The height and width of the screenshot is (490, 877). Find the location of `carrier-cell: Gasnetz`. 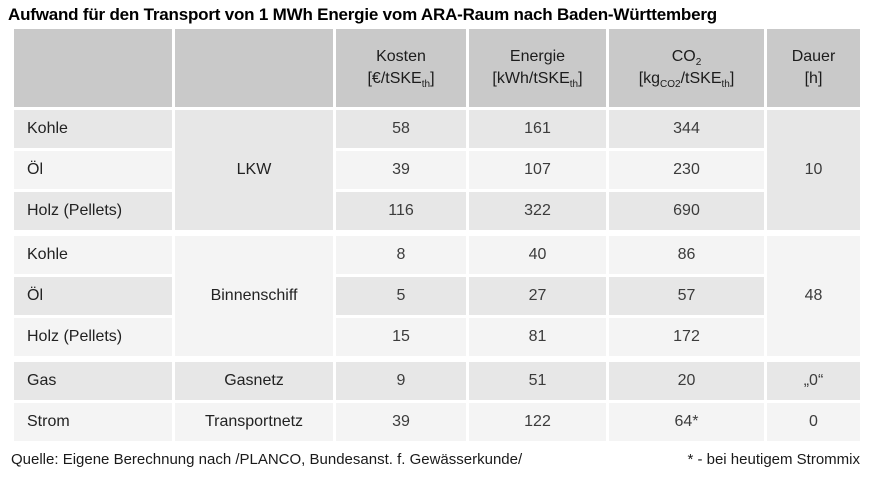

carrier-cell: Gasnetz is located at coordinates (254, 379).